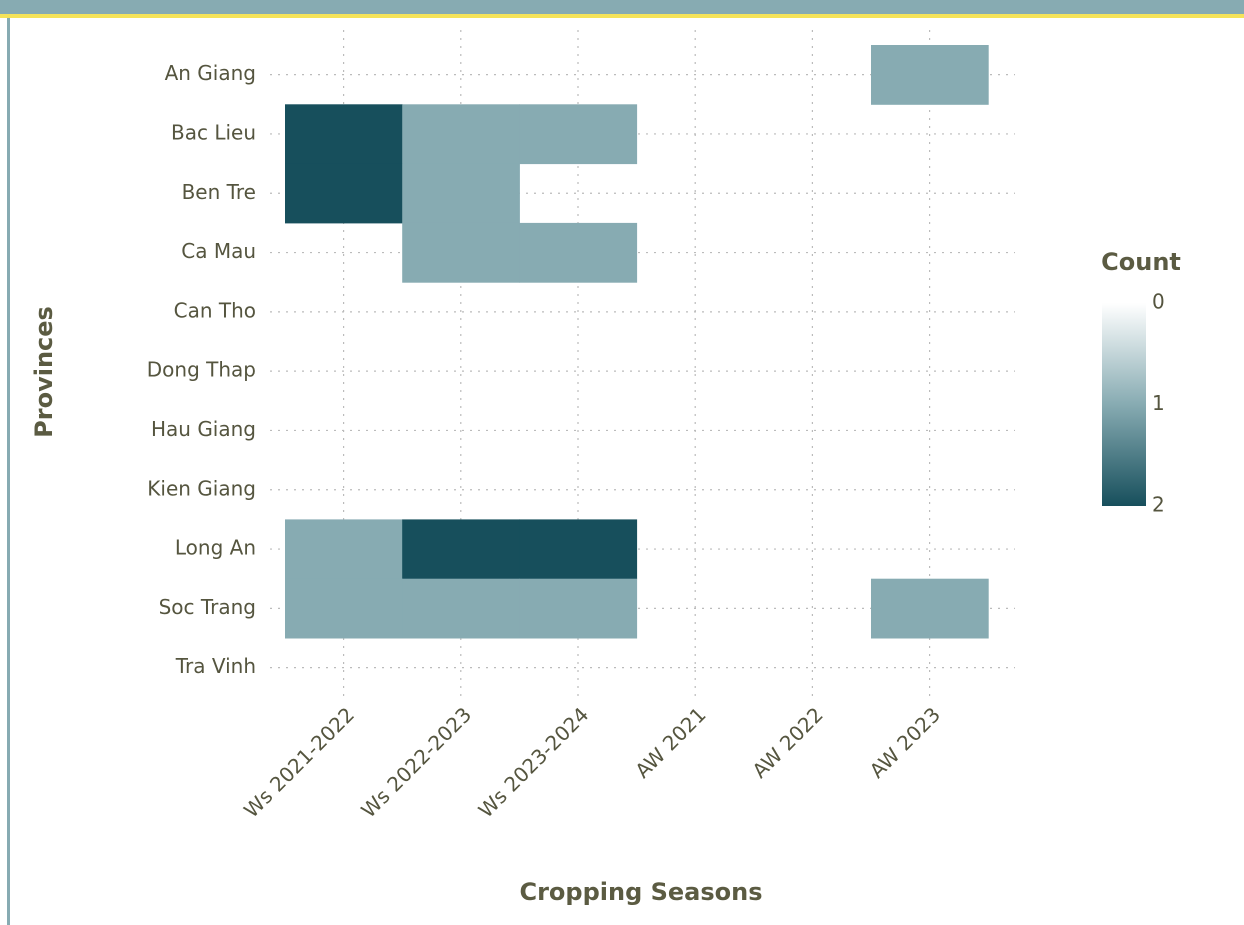 The height and width of the screenshot is (925, 1244). I want to click on x-tick-label: AW 2022, so click(787, 742).